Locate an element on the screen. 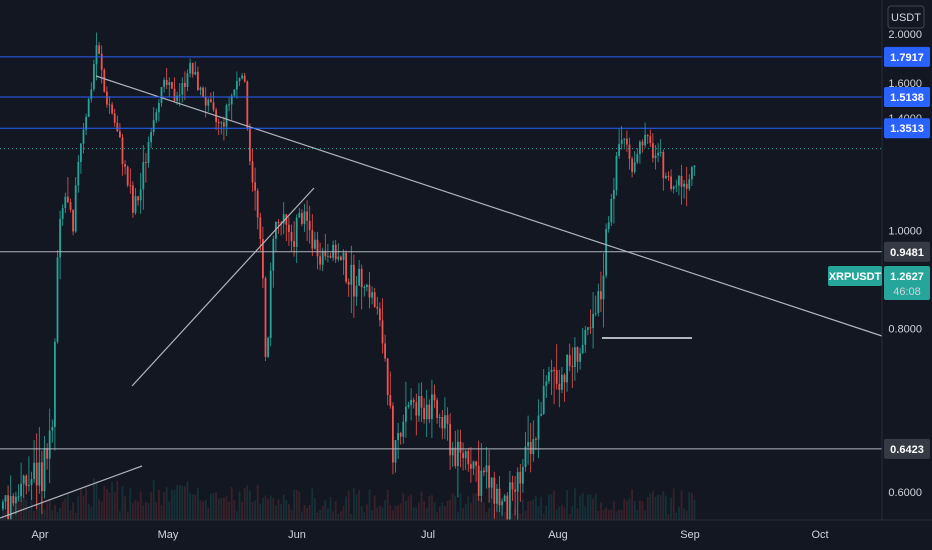 The width and height of the screenshot is (932, 550). currency-label-box is located at coordinates (906, 17).